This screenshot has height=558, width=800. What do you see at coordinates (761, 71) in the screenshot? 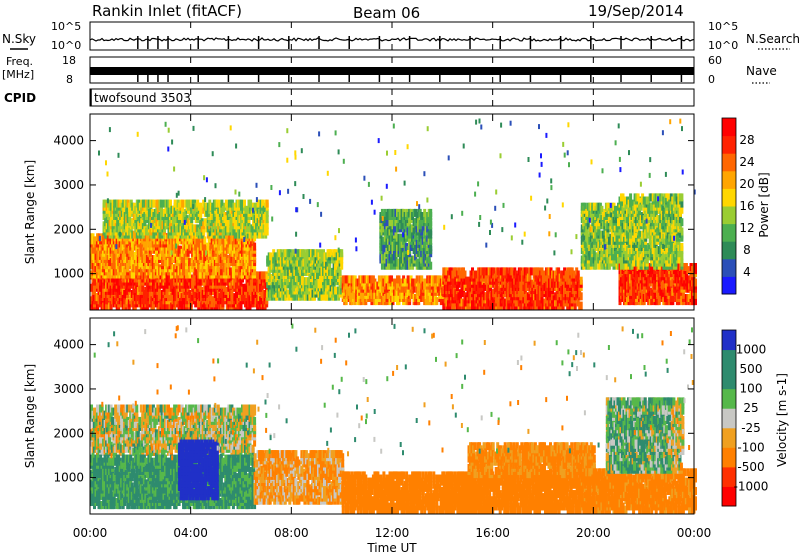
I see `nave-label: Nave` at bounding box center [761, 71].